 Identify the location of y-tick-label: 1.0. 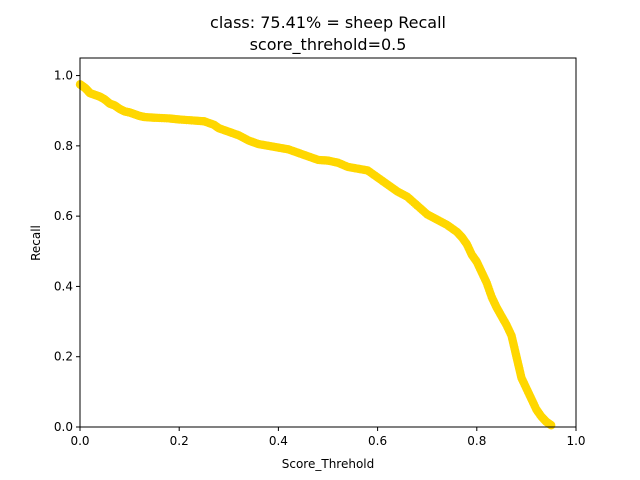
(63, 76).